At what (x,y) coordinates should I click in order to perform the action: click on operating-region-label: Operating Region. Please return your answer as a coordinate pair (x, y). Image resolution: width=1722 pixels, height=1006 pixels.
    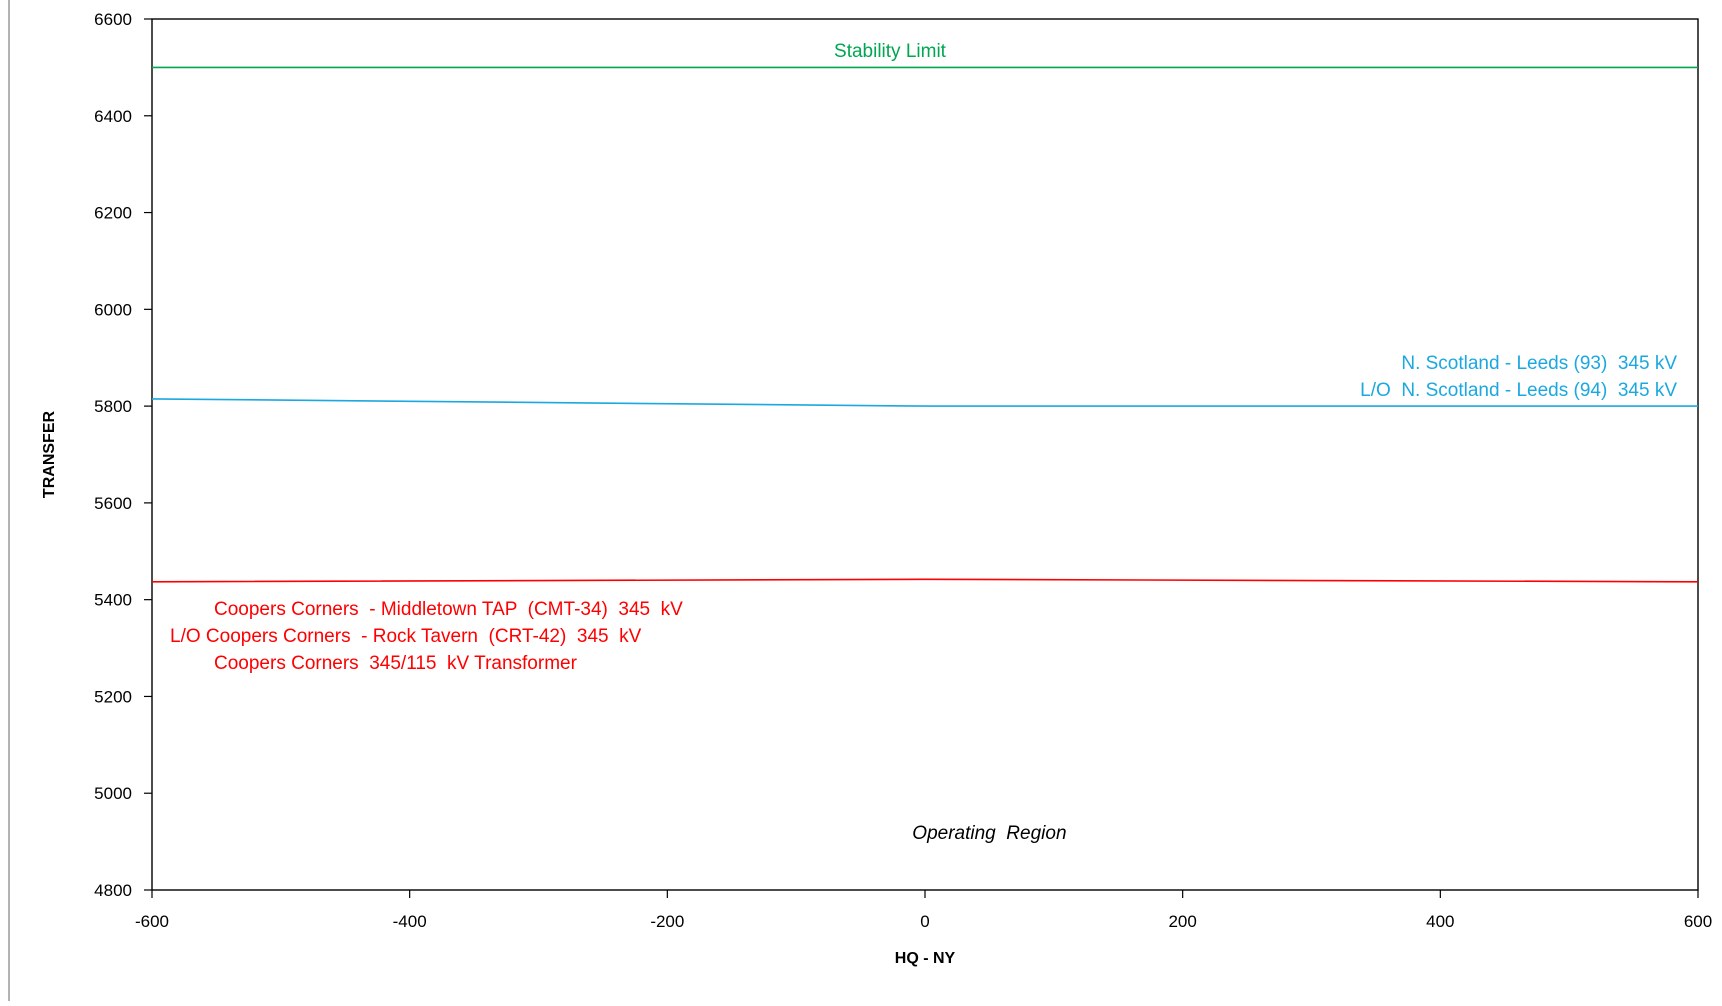
    Looking at the image, I should click on (989, 833).